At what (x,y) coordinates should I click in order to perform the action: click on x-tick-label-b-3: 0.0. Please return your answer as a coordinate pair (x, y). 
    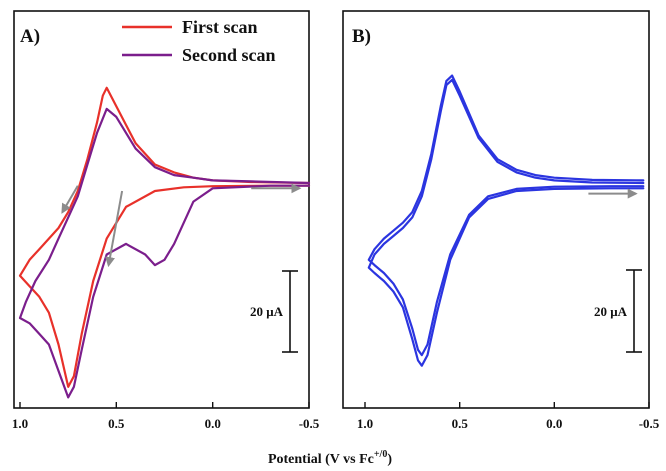
    Looking at the image, I should click on (554, 423).